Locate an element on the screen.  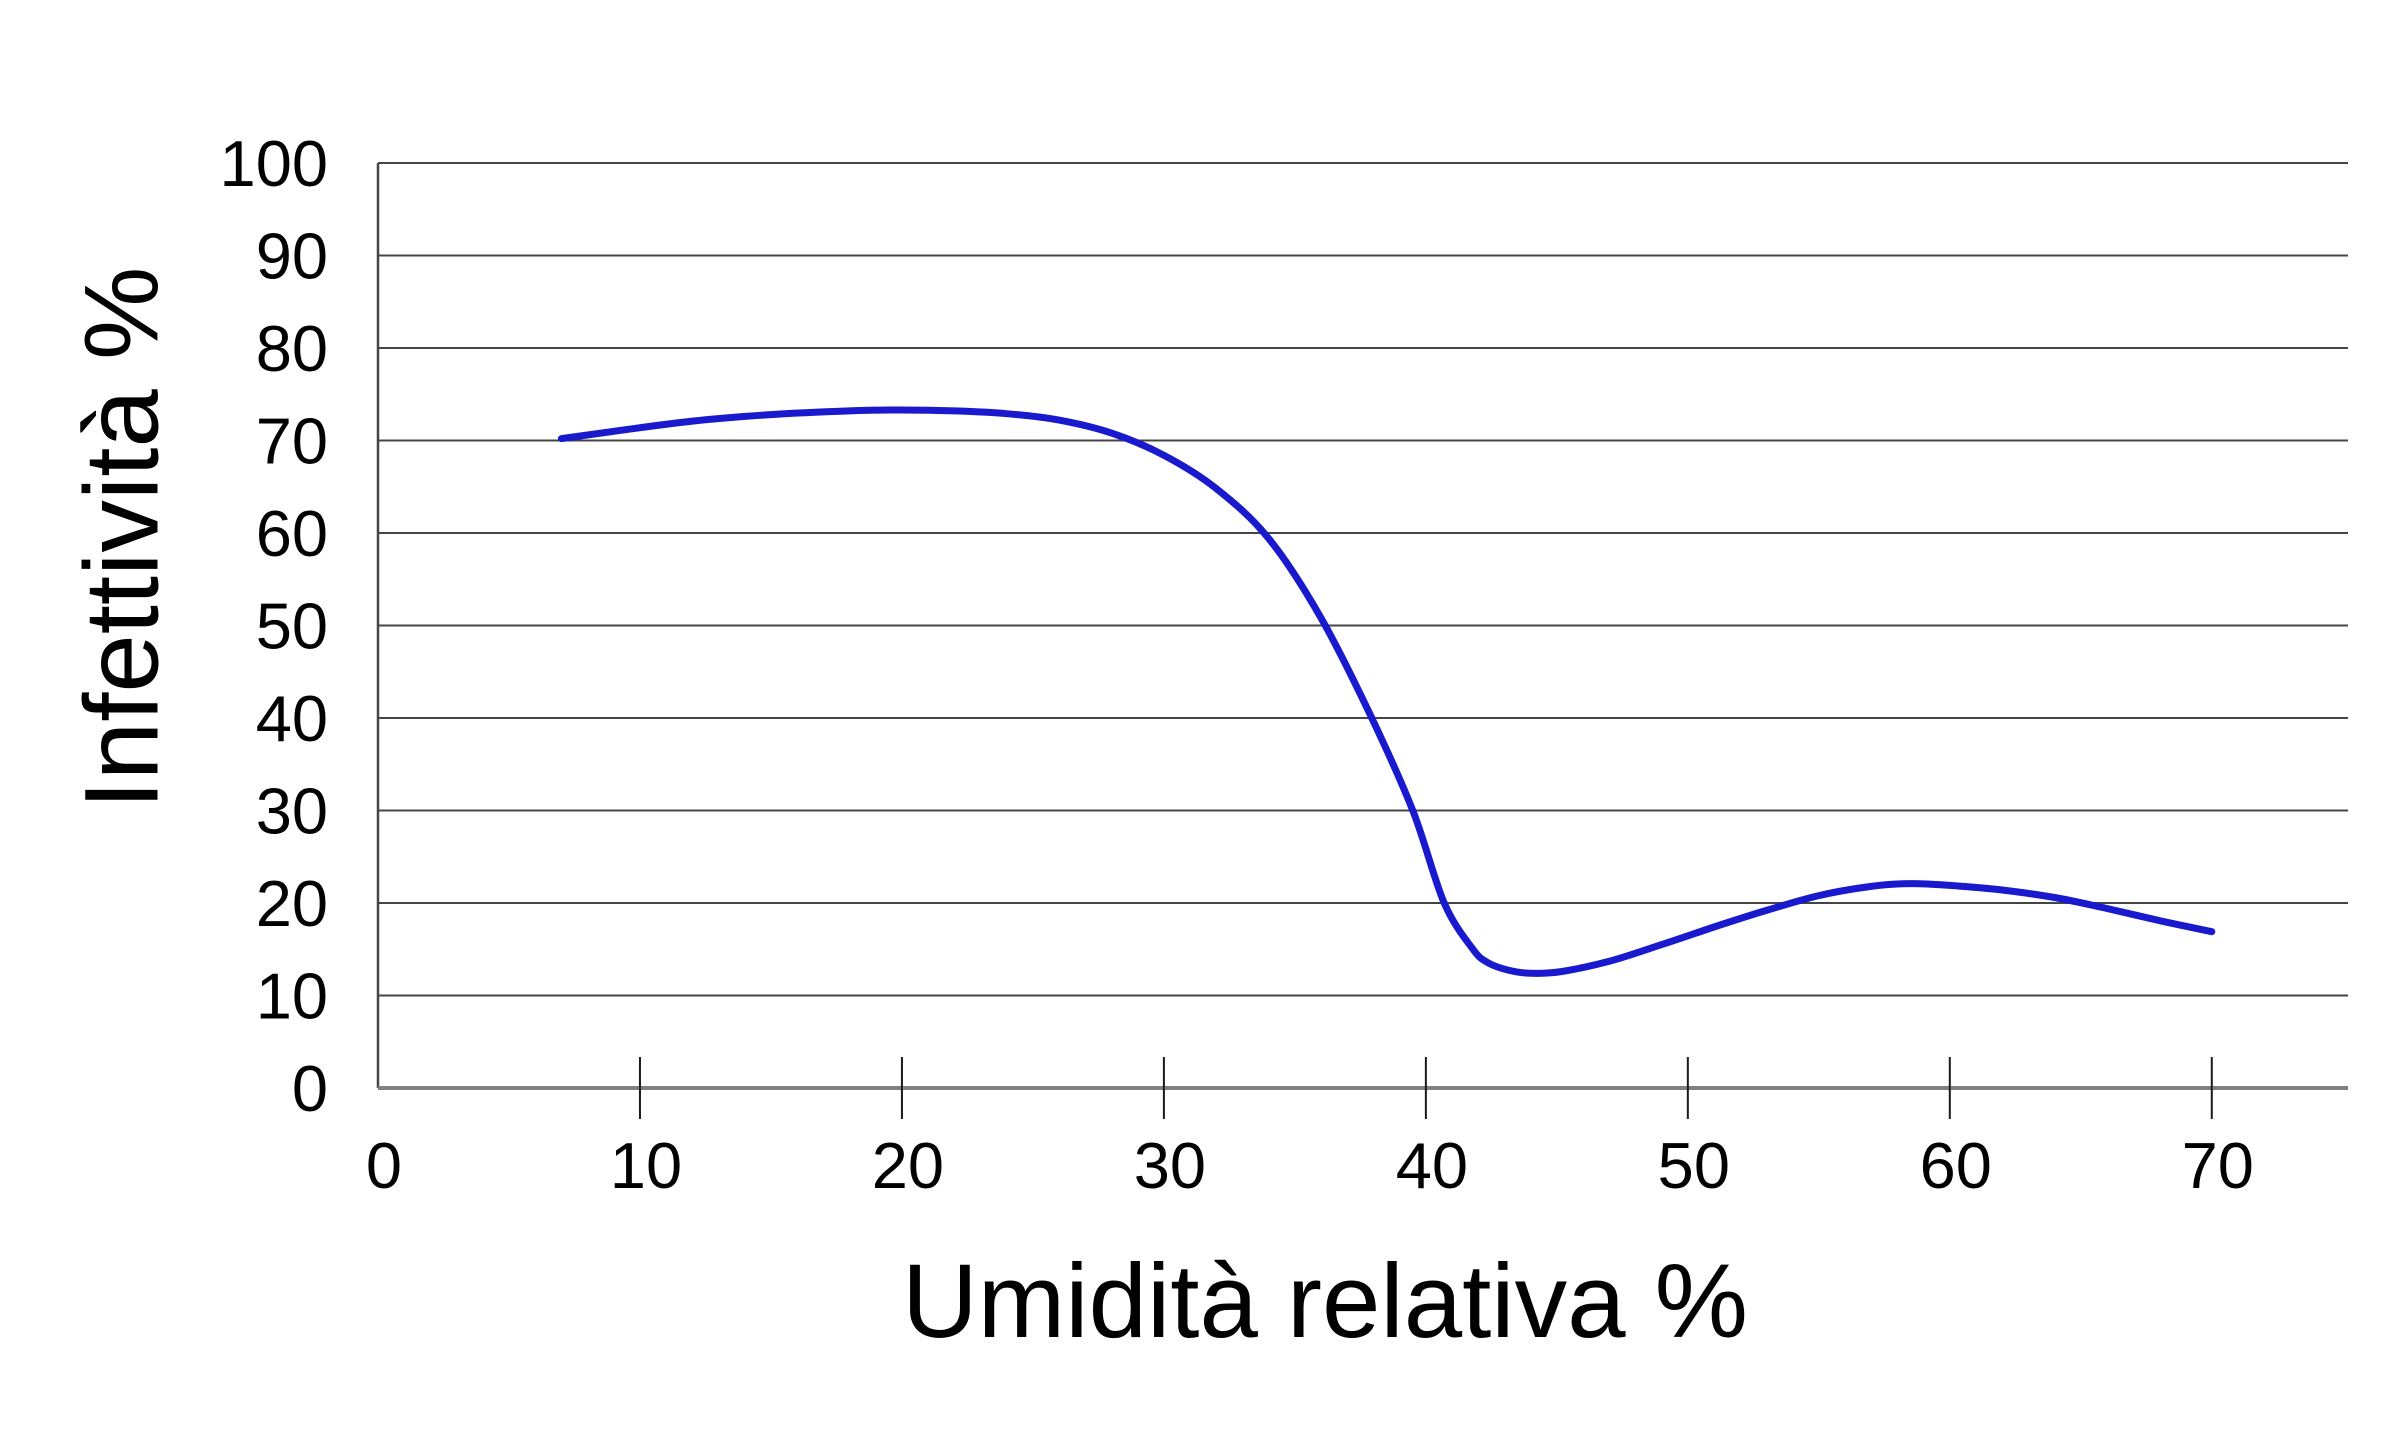
x-axis-title: Umidità relativa % is located at coordinates (1325, 1301).